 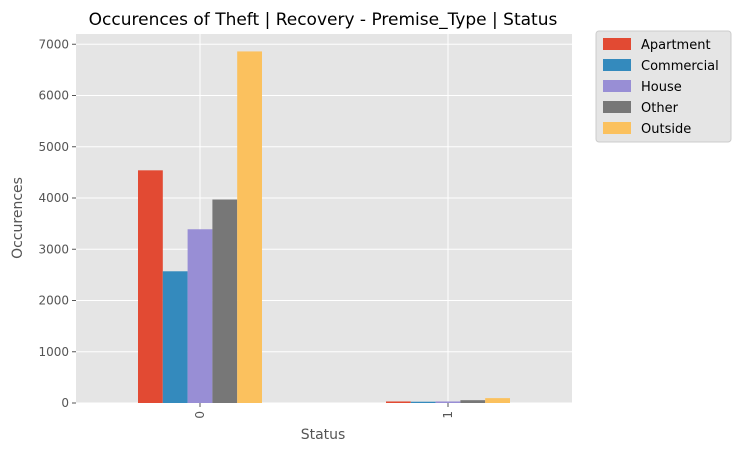 I want to click on legend-label-house: House, so click(x=661, y=87).